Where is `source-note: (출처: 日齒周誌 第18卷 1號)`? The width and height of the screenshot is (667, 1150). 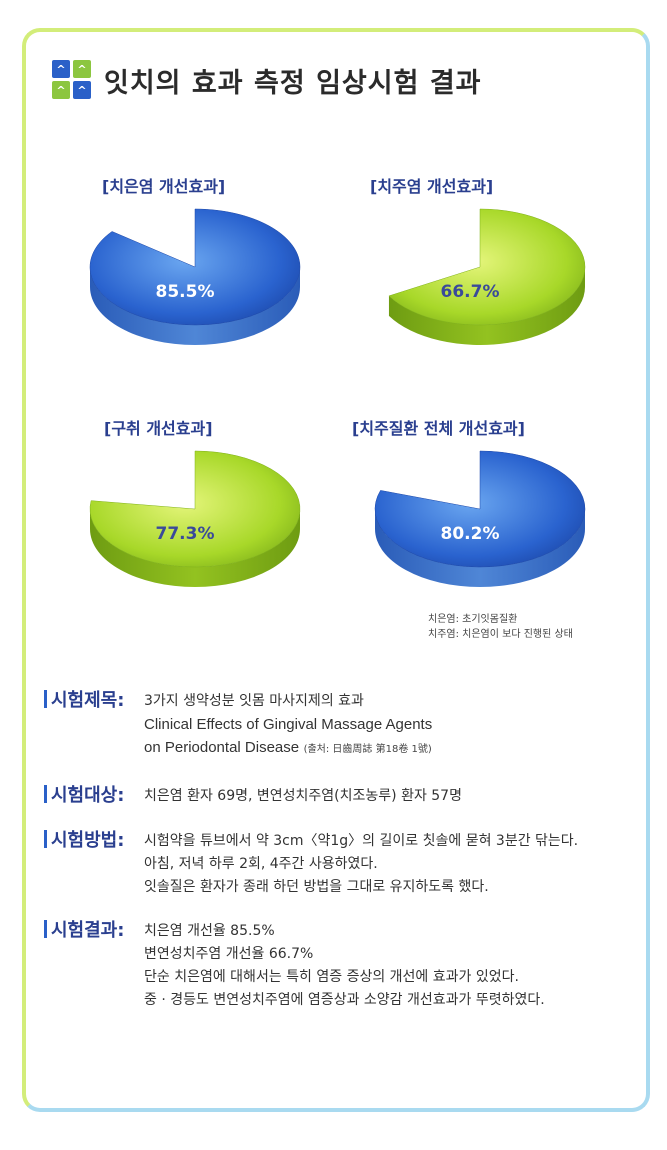 source-note: (출처: 日齒周誌 第18卷 1號) is located at coordinates (367, 749).